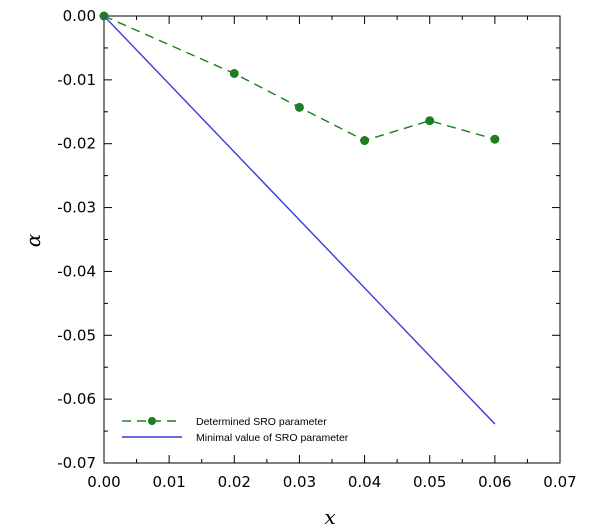  Describe the element at coordinates (33, 240) in the screenshot. I see `y-axis-label: α` at that location.